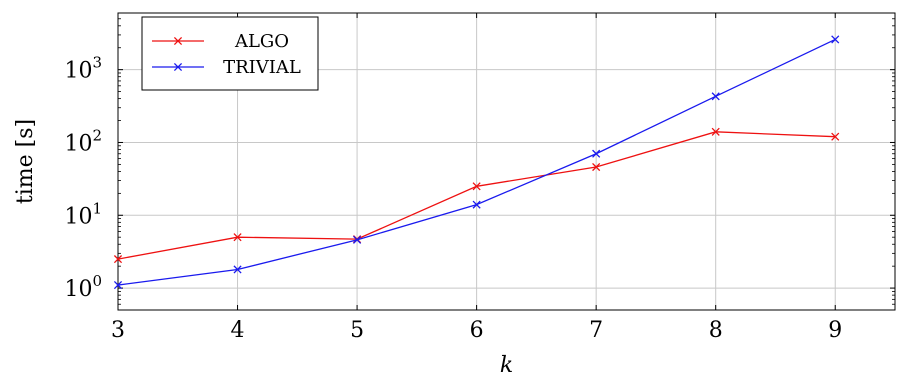 The image size is (897, 378). I want to click on legend-box, so click(230, 53).